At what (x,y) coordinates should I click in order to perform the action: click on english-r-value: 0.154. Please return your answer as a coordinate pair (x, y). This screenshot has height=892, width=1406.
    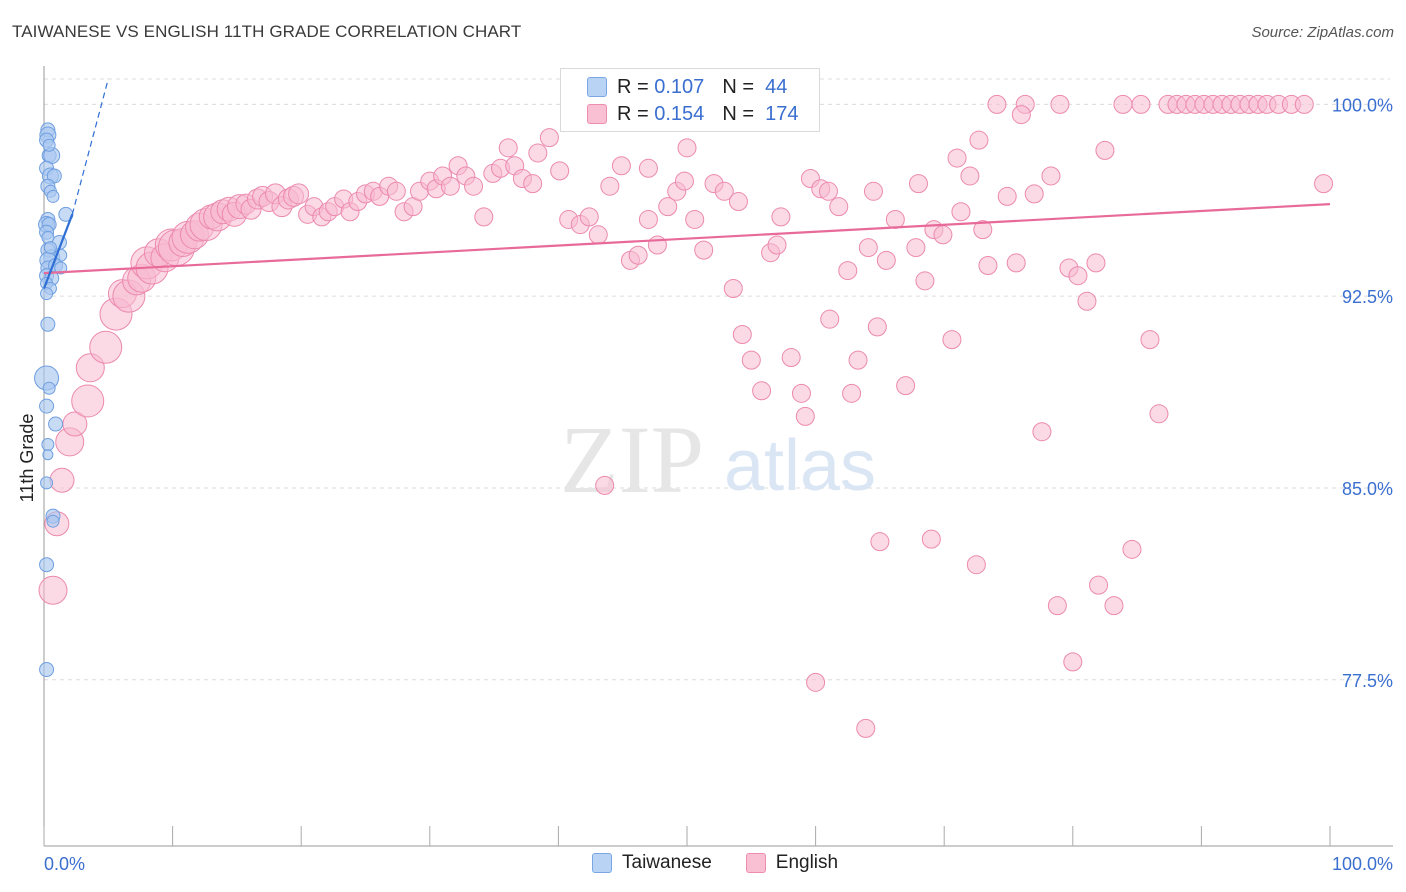
    Looking at the image, I should click on (679, 113).